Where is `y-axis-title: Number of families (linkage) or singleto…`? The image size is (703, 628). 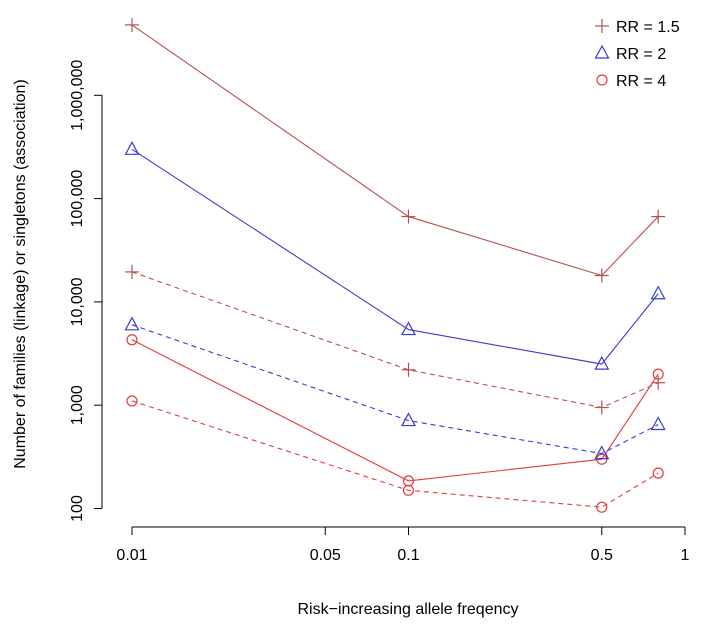
y-axis-title: Number of families (linkage) or singleto… is located at coordinates (20, 274).